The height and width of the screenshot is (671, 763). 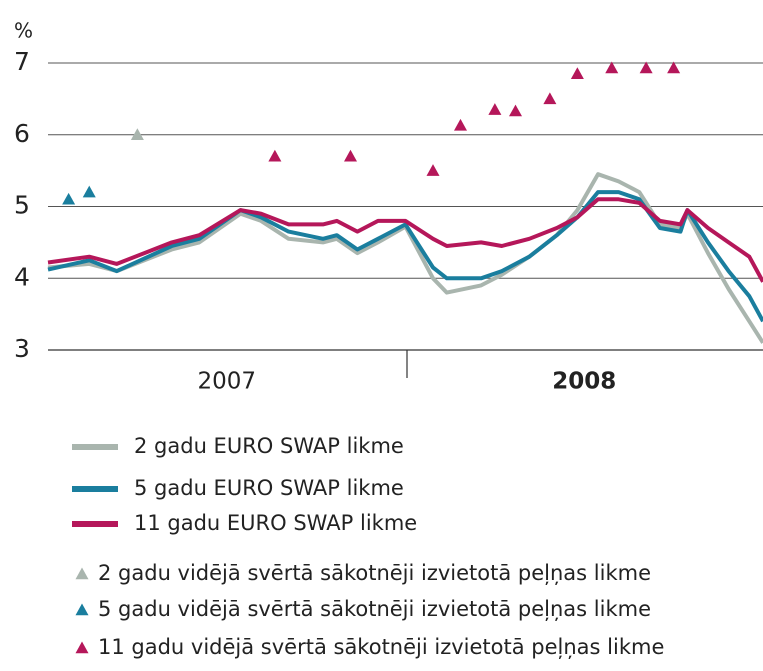 I want to click on x-label: 2008, so click(x=584, y=382).